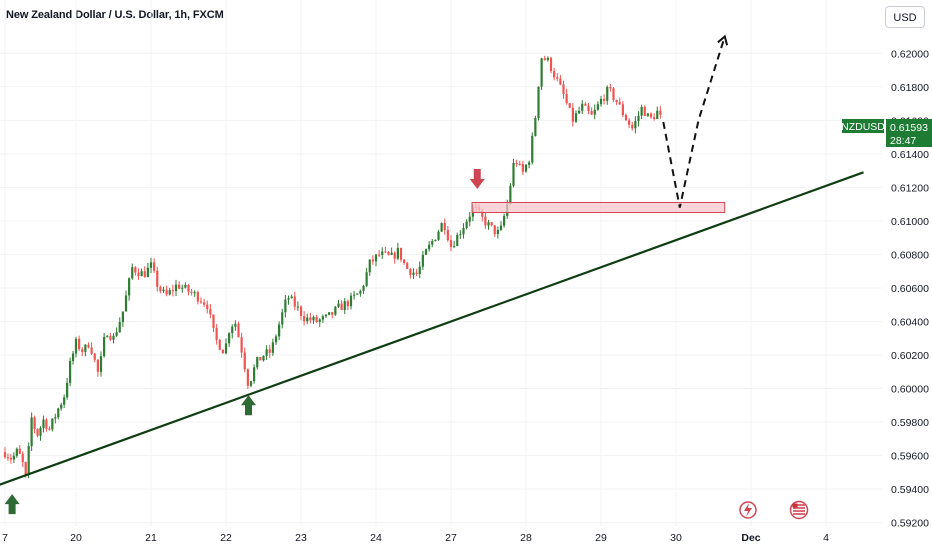  Describe the element at coordinates (910, 390) in the screenshot. I see `y-tick-label: 0.60000` at that location.